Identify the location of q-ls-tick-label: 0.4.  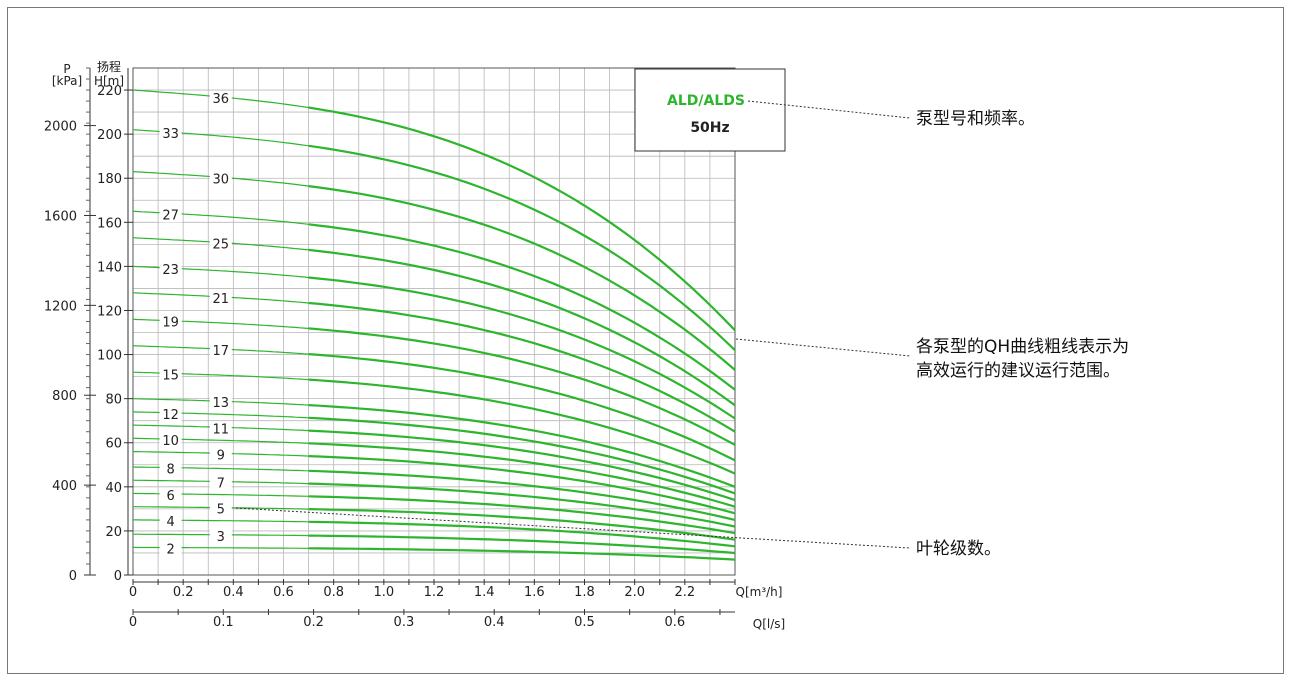
(494, 622).